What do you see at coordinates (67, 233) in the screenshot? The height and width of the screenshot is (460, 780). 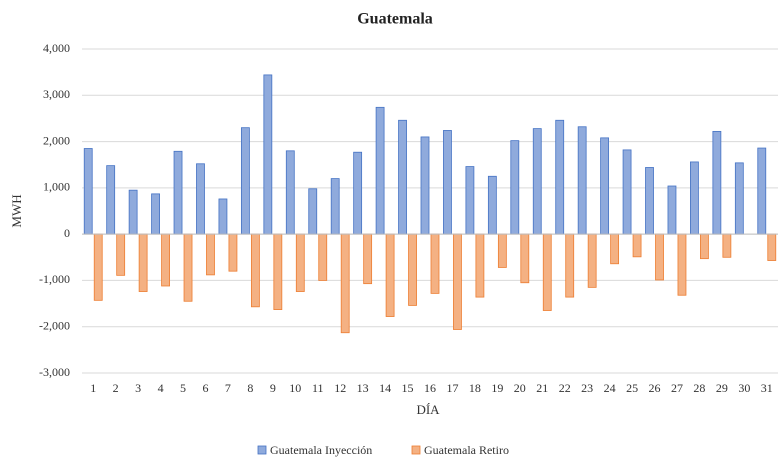 I see `y-tick-label: 0` at bounding box center [67, 233].